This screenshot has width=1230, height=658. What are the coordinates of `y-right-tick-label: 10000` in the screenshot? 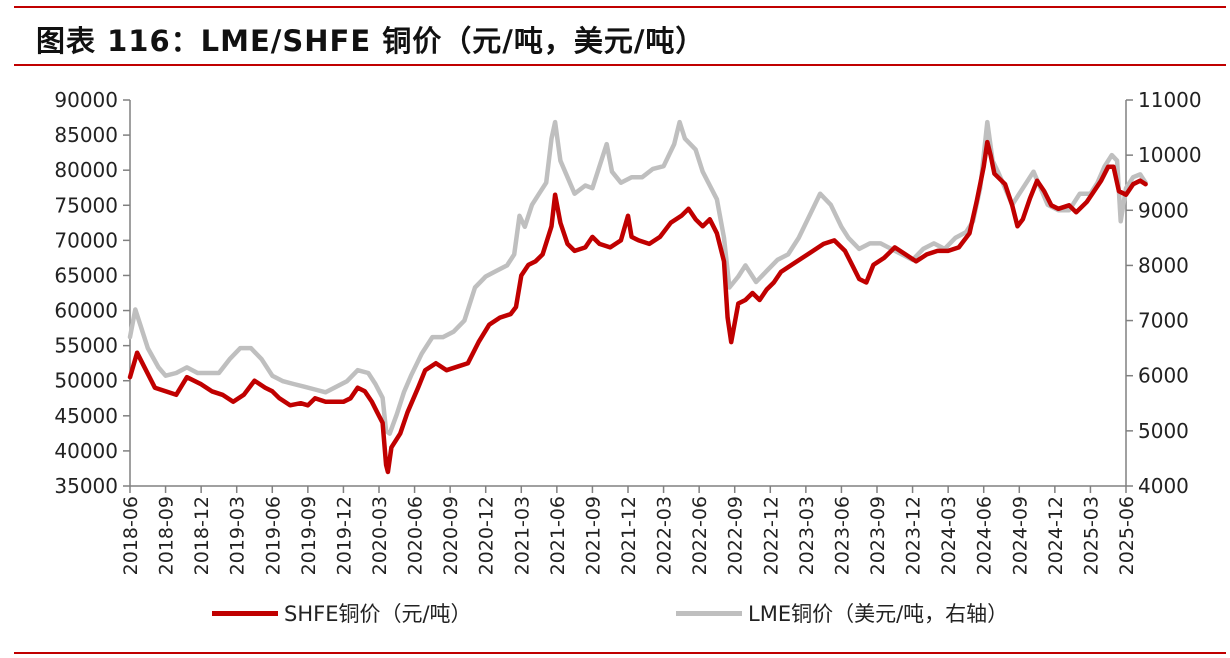 It's located at (1170, 155).